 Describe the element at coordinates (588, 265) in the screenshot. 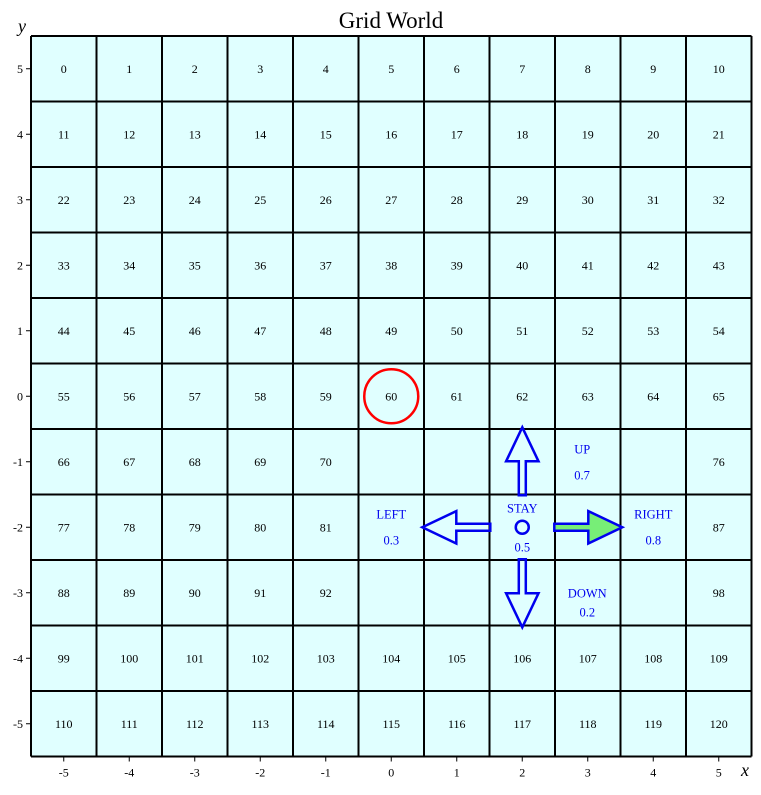

I see `cell-label: 41` at that location.